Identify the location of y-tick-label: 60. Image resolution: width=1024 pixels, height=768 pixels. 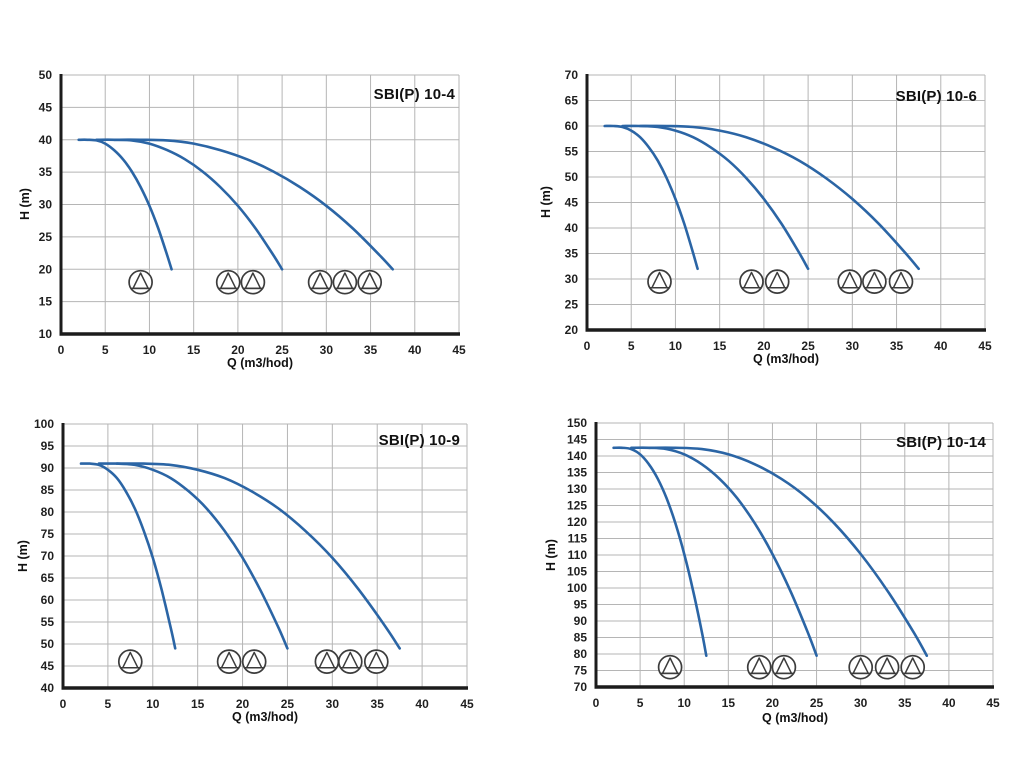
(572, 126).